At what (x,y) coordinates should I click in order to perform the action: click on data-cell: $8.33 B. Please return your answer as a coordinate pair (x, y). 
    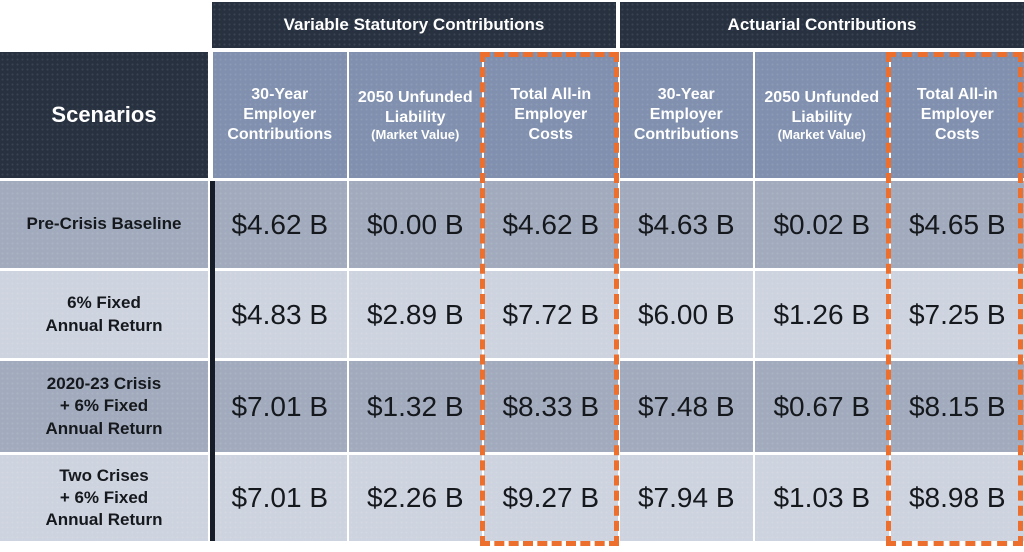
    Looking at the image, I should click on (551, 406).